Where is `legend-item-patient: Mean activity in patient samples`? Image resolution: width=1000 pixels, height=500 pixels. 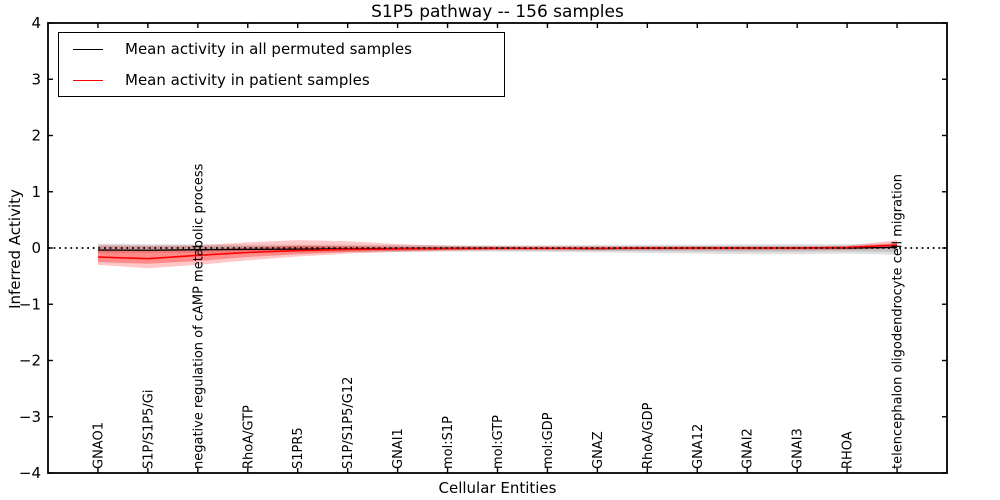 legend-item-patient: Mean activity in patient samples is located at coordinates (281, 80).